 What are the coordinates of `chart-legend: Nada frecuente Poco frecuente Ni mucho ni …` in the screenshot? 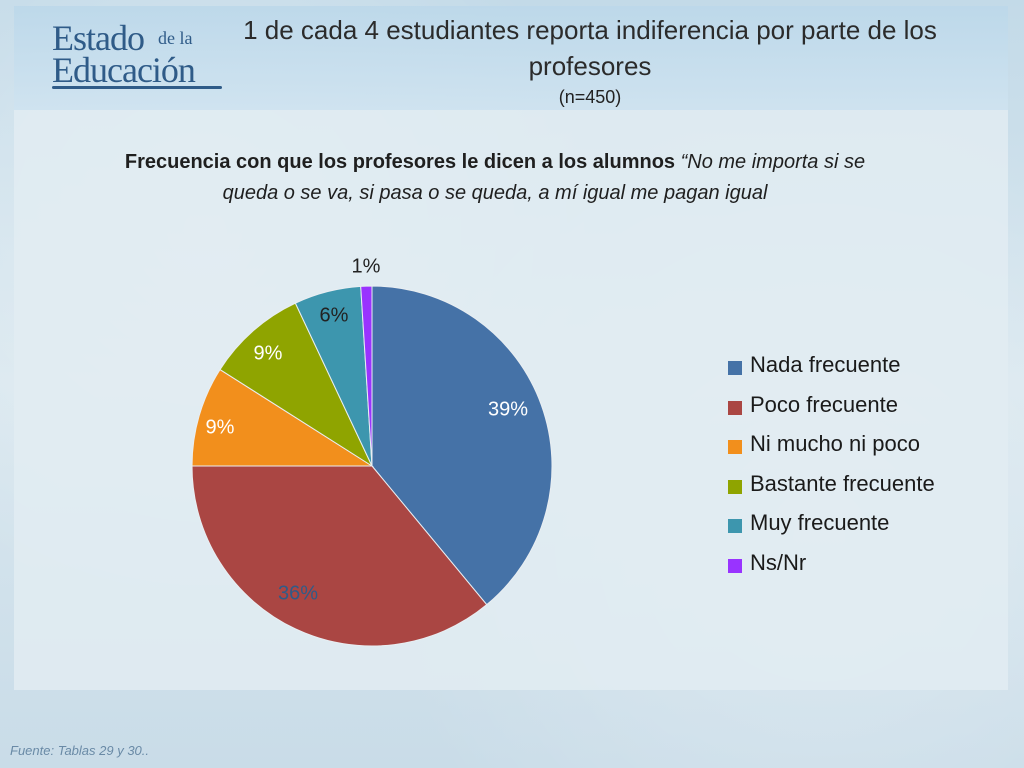 It's located at (863, 469).